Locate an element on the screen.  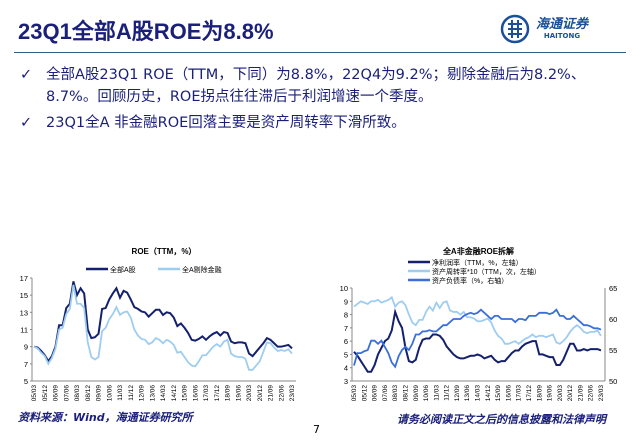
bullet-item: ✓ 23Q1全A 非金融ROE回落主要是资产周转率下滑所致。 is located at coordinates (325, 123).